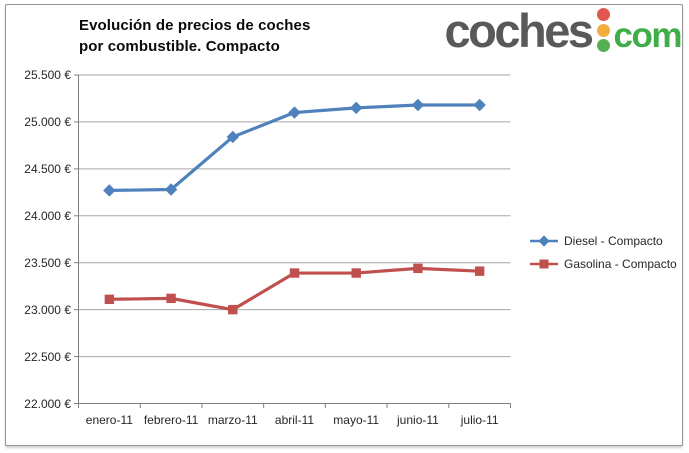 Image resolution: width=689 pixels, height=453 pixels. I want to click on chart-title-line2: por combustible. Compacto, so click(179, 46).